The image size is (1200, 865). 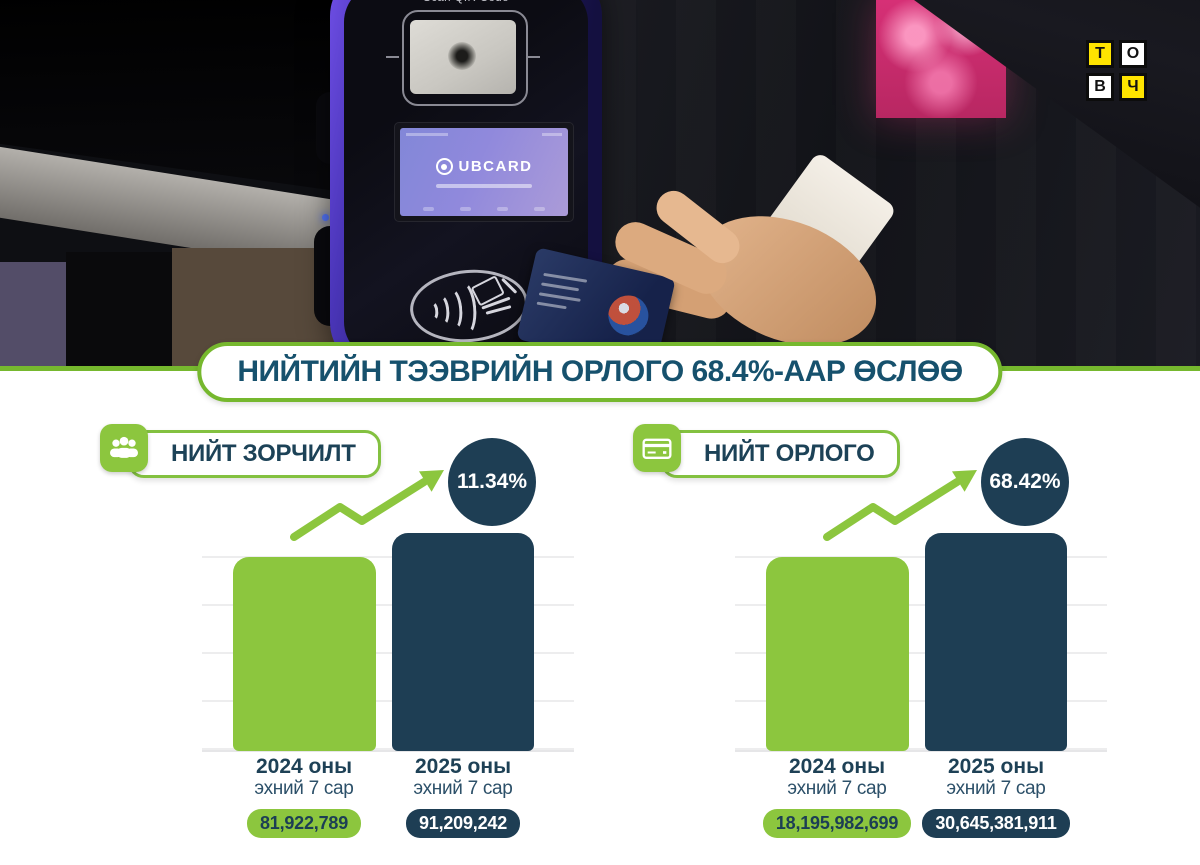 I want to click on credit-card-icon, so click(x=657, y=448).